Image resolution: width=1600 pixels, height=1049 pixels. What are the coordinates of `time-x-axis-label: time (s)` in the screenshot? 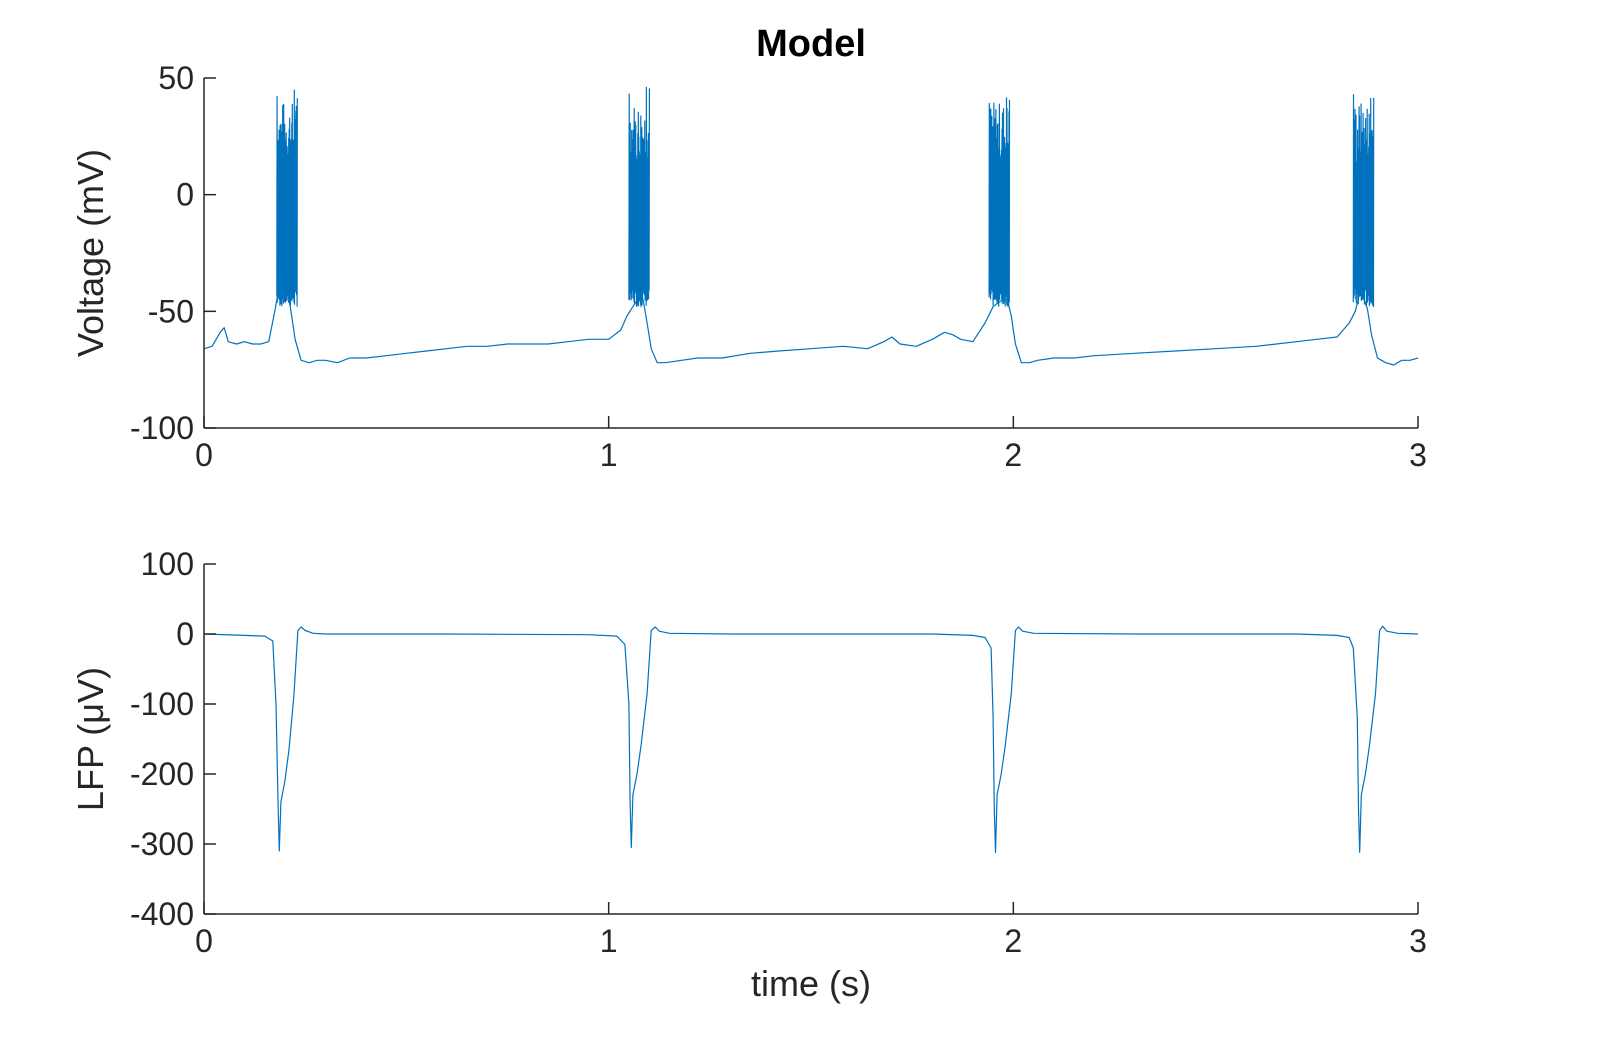 It's located at (811, 983).